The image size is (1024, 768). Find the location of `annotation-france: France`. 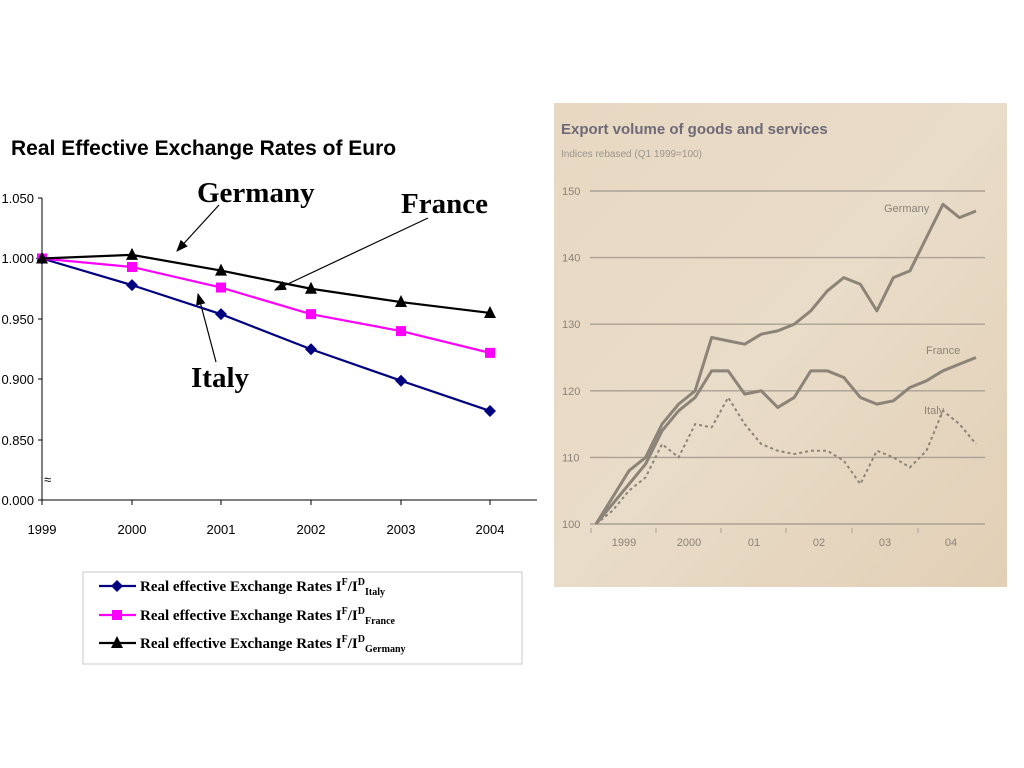

annotation-france: France is located at coordinates (444, 204).